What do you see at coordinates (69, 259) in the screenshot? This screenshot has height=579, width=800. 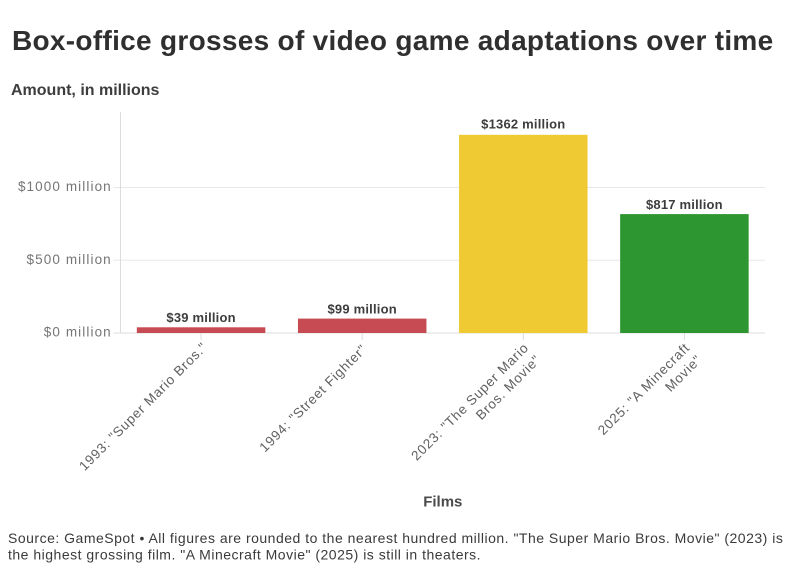 I see `svg-text: $500 million` at bounding box center [69, 259].